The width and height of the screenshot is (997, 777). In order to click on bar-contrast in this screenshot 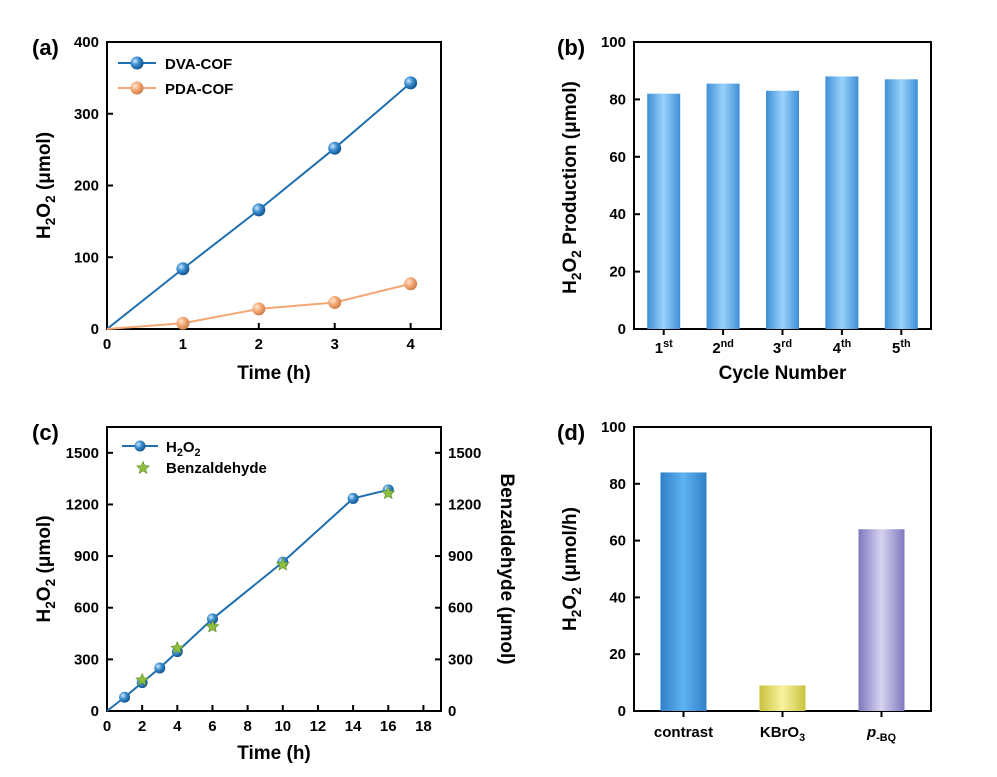, I will do `click(683, 591)`.